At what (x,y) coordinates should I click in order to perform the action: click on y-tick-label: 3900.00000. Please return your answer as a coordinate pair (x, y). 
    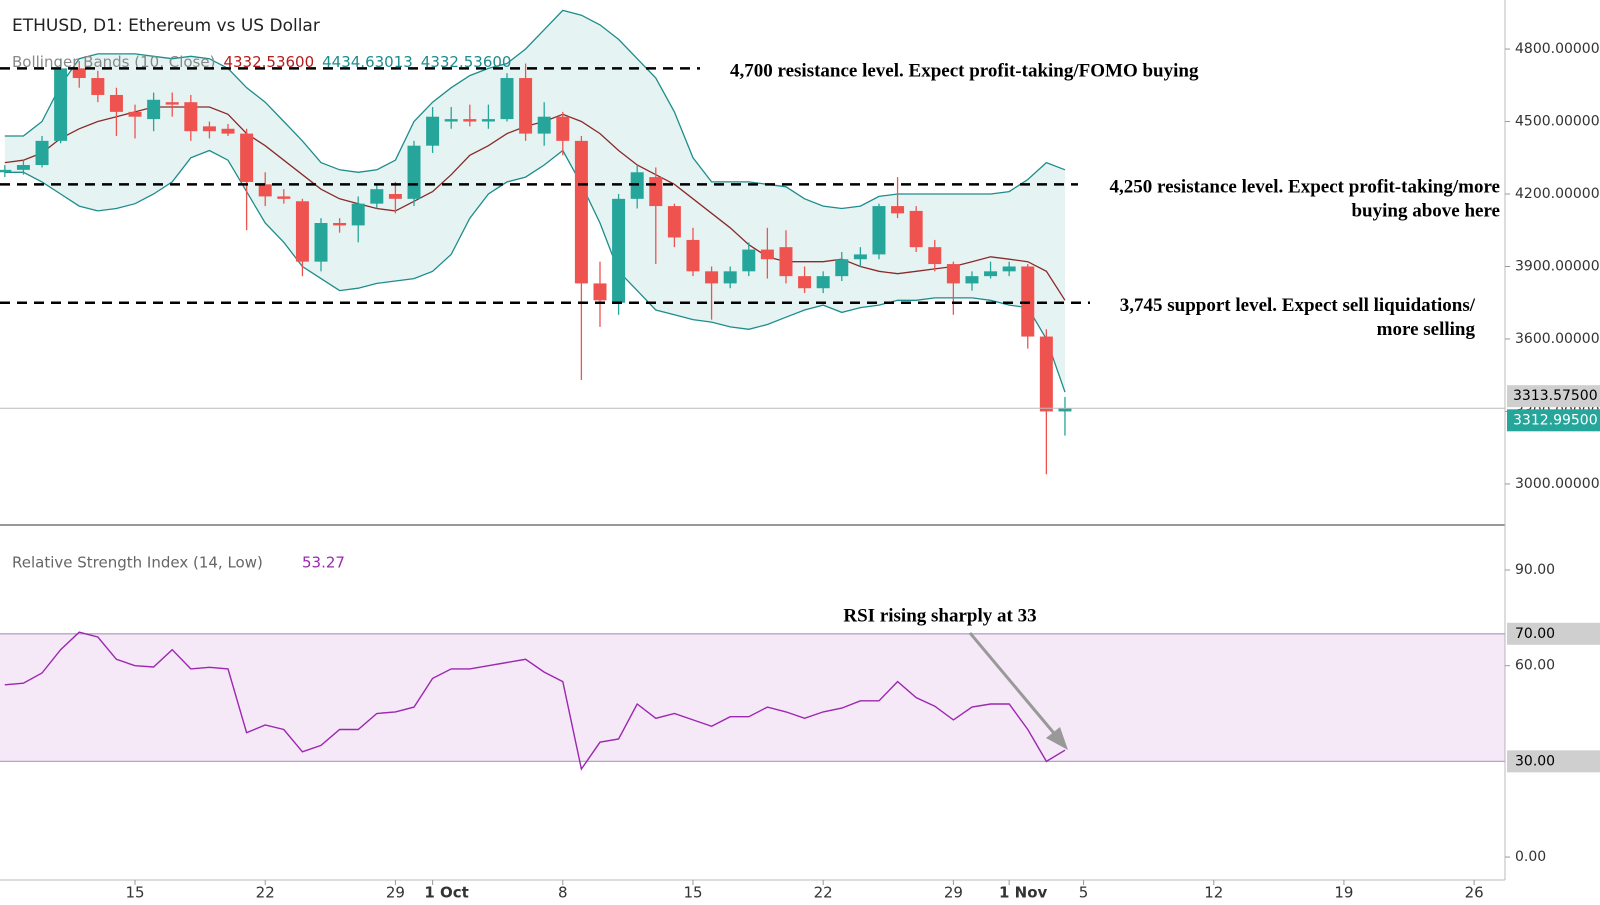
    Looking at the image, I should click on (1557, 266).